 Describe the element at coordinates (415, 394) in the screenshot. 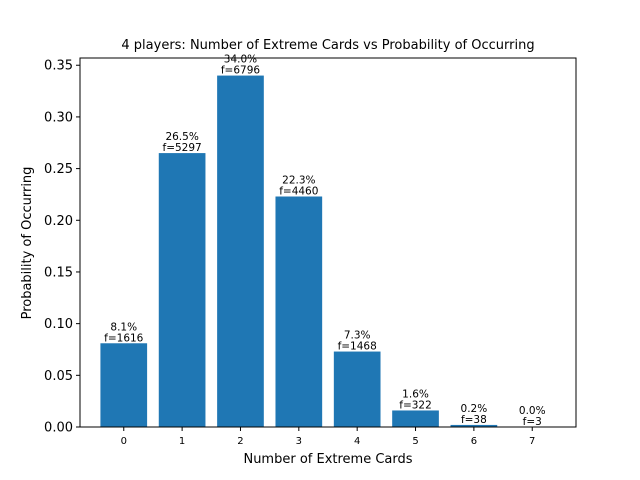

I see `percent-label-5: 1.6%` at that location.